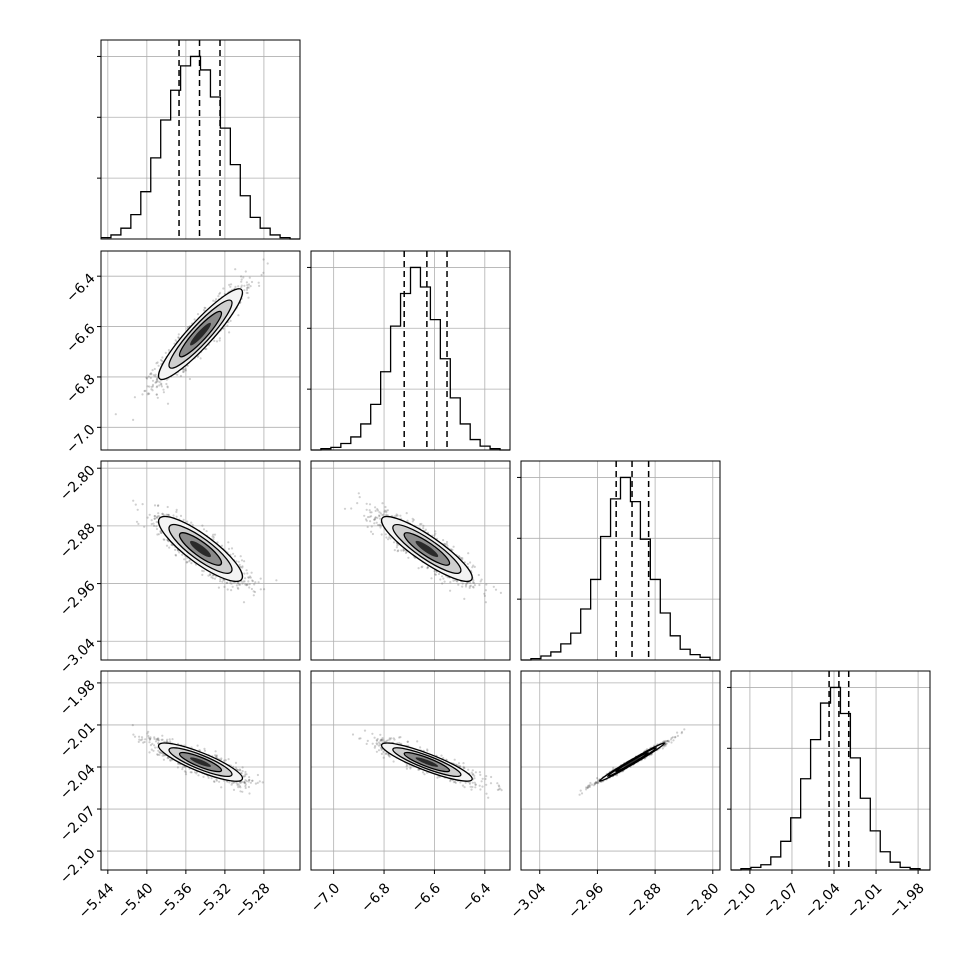 This screenshot has height=970, width=970. Describe the element at coordinates (80, 287) in the screenshot. I see `y-tick-label: −6.4` at that location.